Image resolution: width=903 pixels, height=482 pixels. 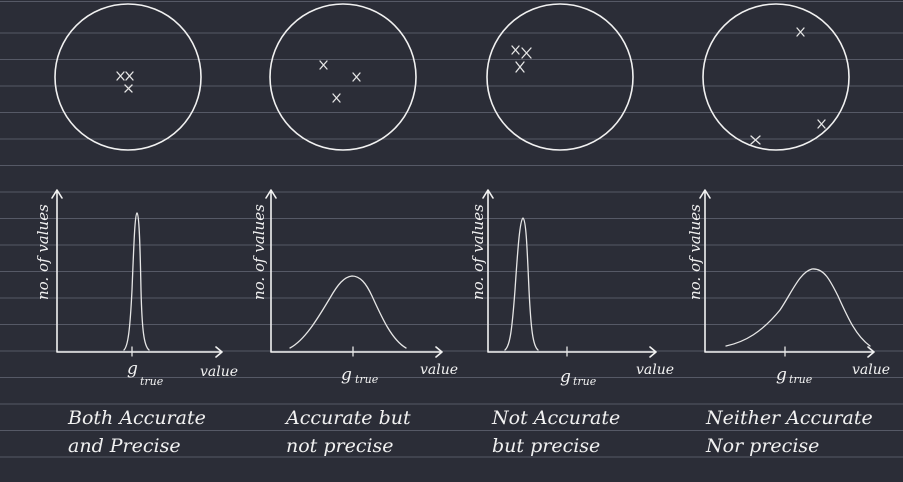 What do you see at coordinates (124, 446) in the screenshot?
I see `caption-line-2: and Precise` at bounding box center [124, 446].